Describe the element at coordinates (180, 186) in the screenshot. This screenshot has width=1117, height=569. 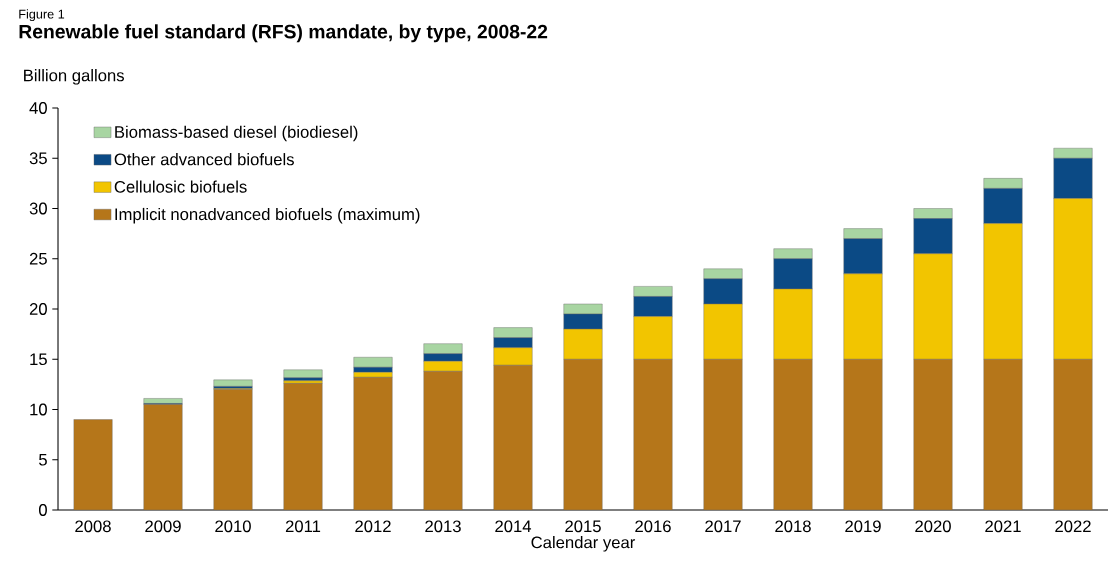
I see `legend-label: Cellulosic biofuels` at that location.